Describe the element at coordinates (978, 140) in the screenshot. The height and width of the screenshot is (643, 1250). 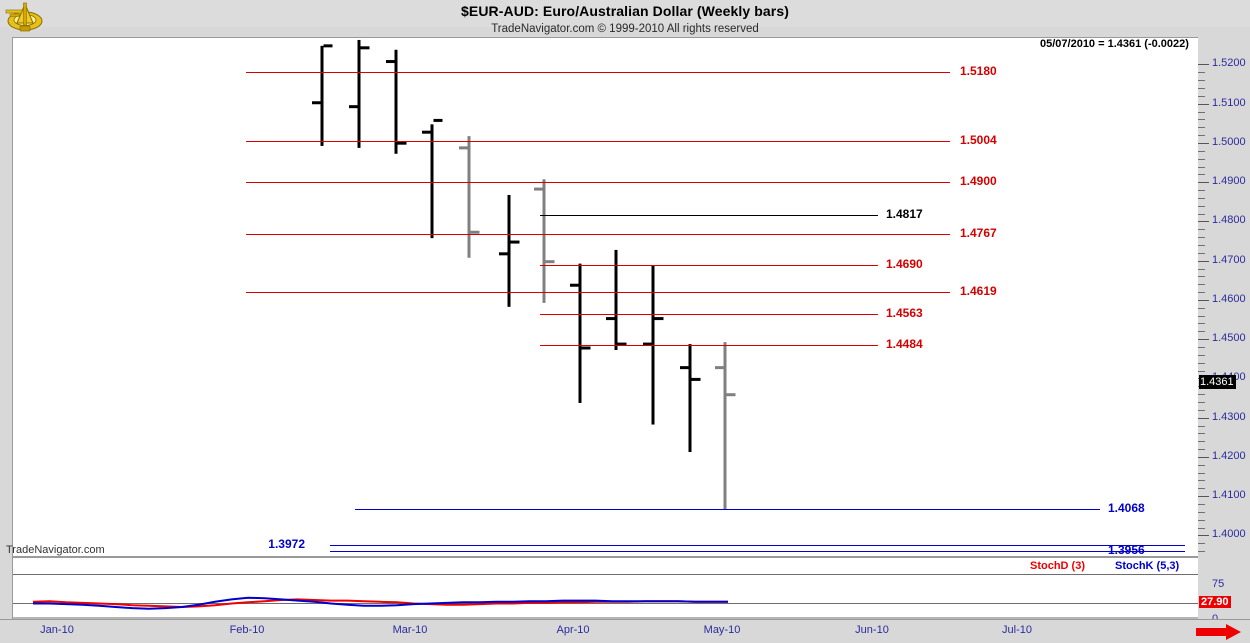
I see `resistance-label: 1.5004` at that location.